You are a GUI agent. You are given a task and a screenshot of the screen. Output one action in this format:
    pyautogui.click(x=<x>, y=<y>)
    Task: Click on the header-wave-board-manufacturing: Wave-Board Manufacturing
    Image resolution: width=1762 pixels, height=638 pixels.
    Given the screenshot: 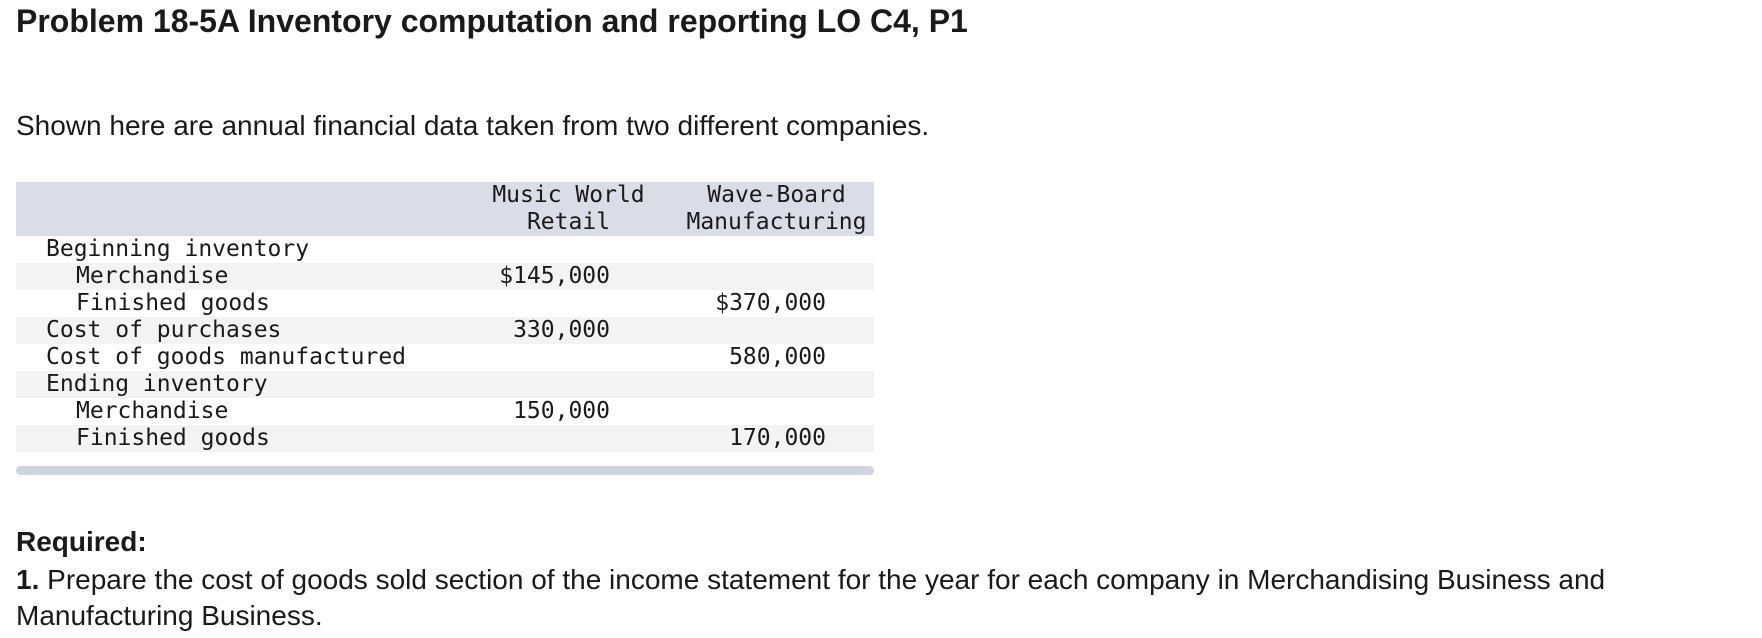 What is the action you would take?
    pyautogui.click(x=776, y=209)
    